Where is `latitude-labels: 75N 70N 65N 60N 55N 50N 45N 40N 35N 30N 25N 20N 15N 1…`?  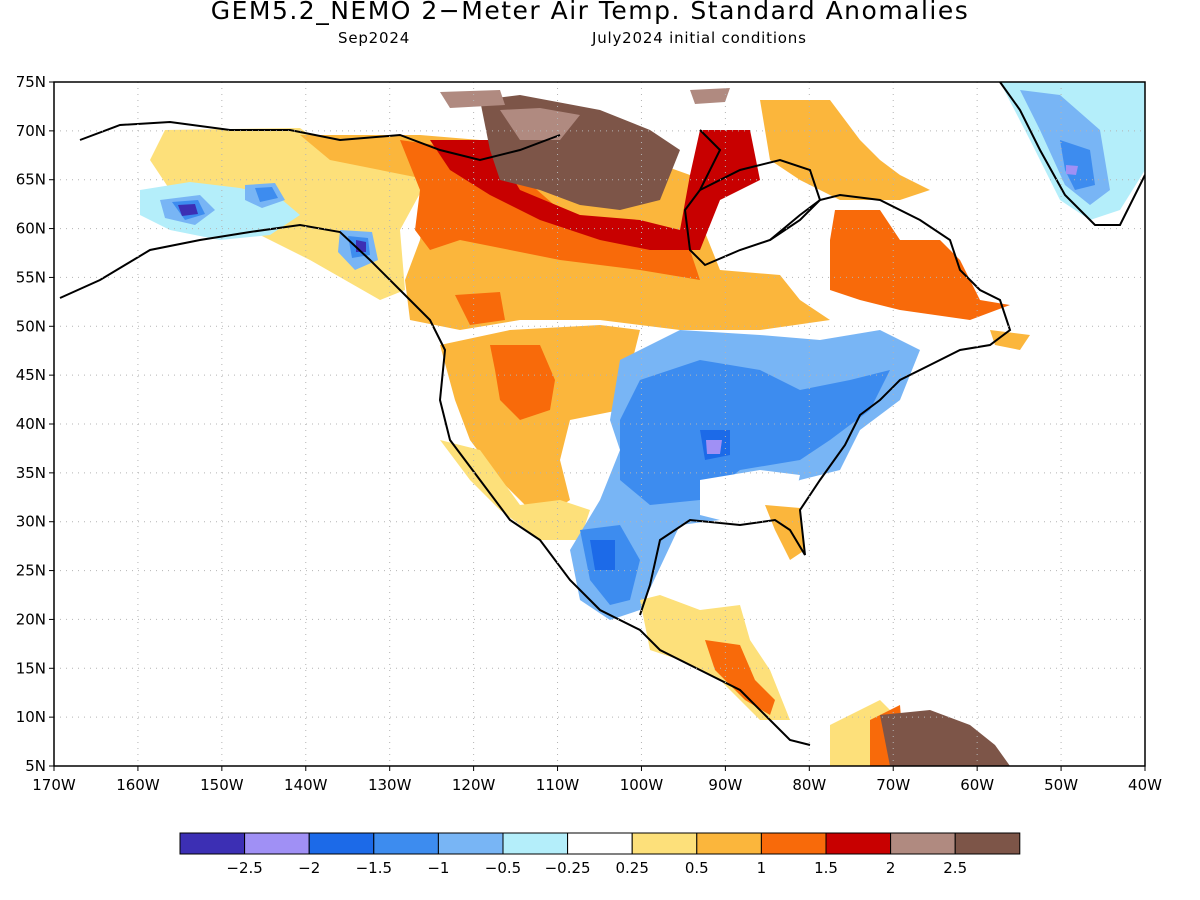
latitude-labels: 75N 70N 65N 60N 55N 50N 45N 40N 35N 30N 25N 20N 15N 1… is located at coordinates (35, 424).